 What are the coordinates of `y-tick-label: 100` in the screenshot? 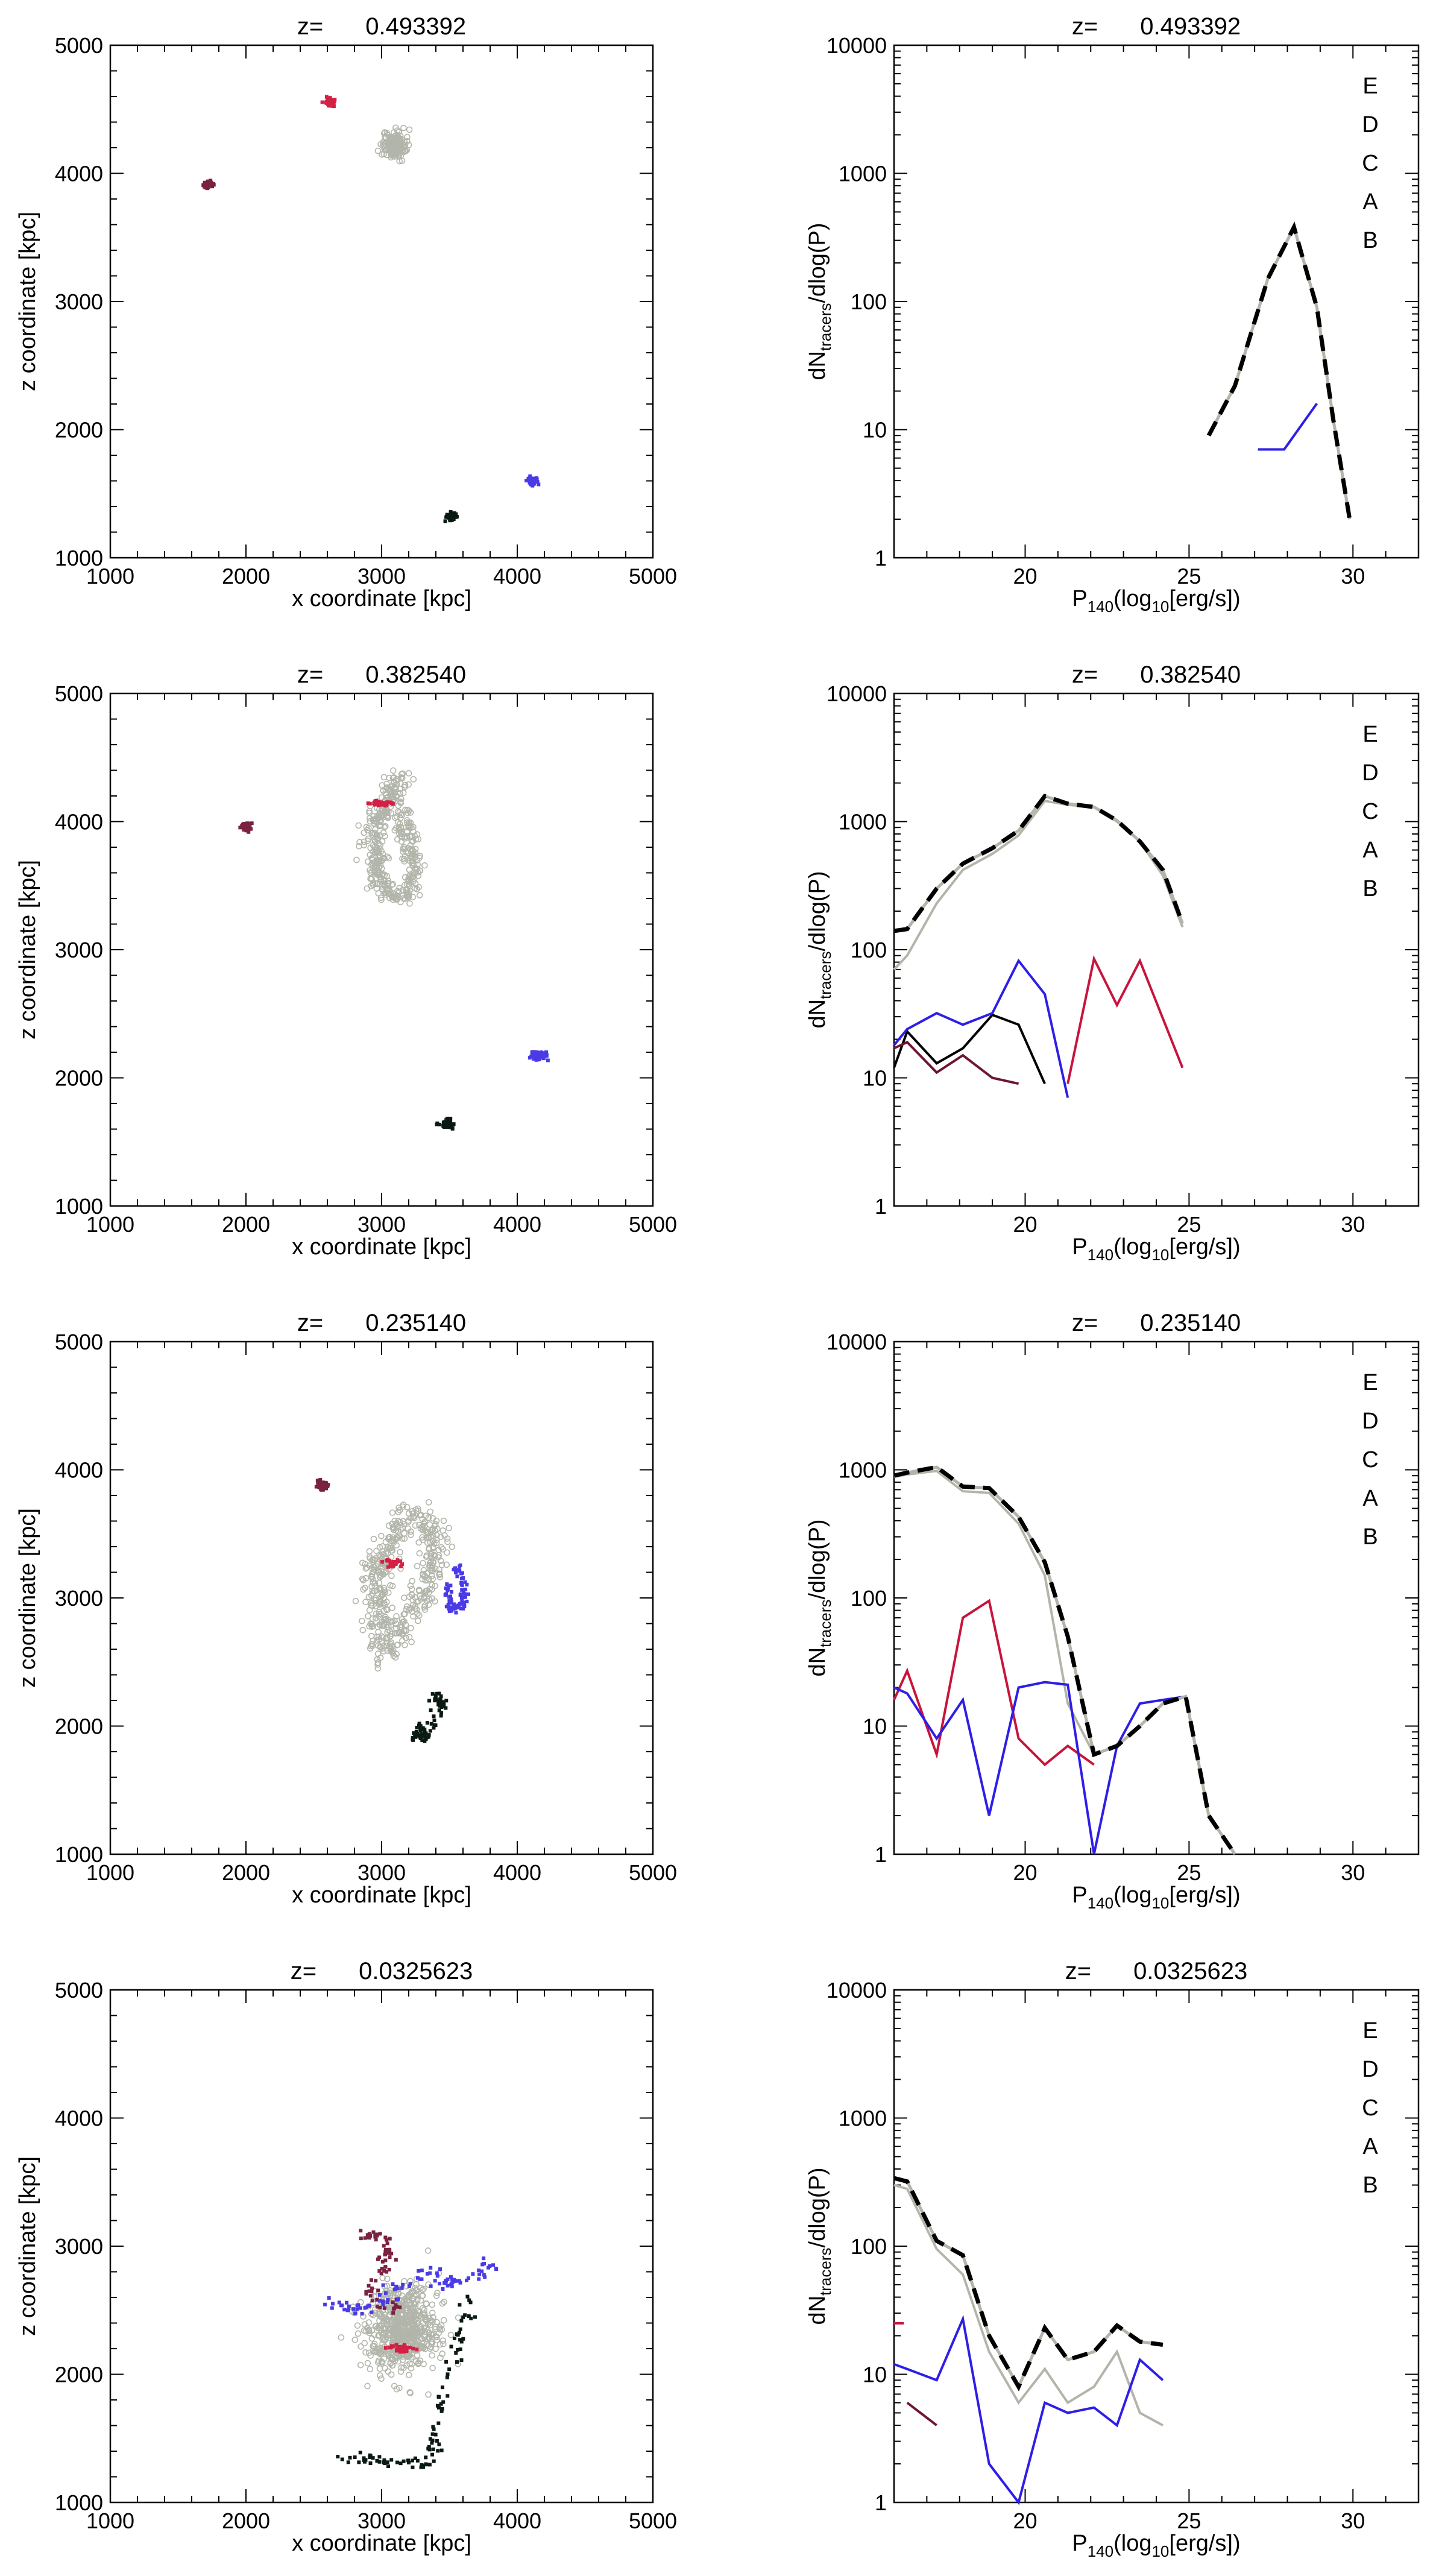 It's located at (869, 950).